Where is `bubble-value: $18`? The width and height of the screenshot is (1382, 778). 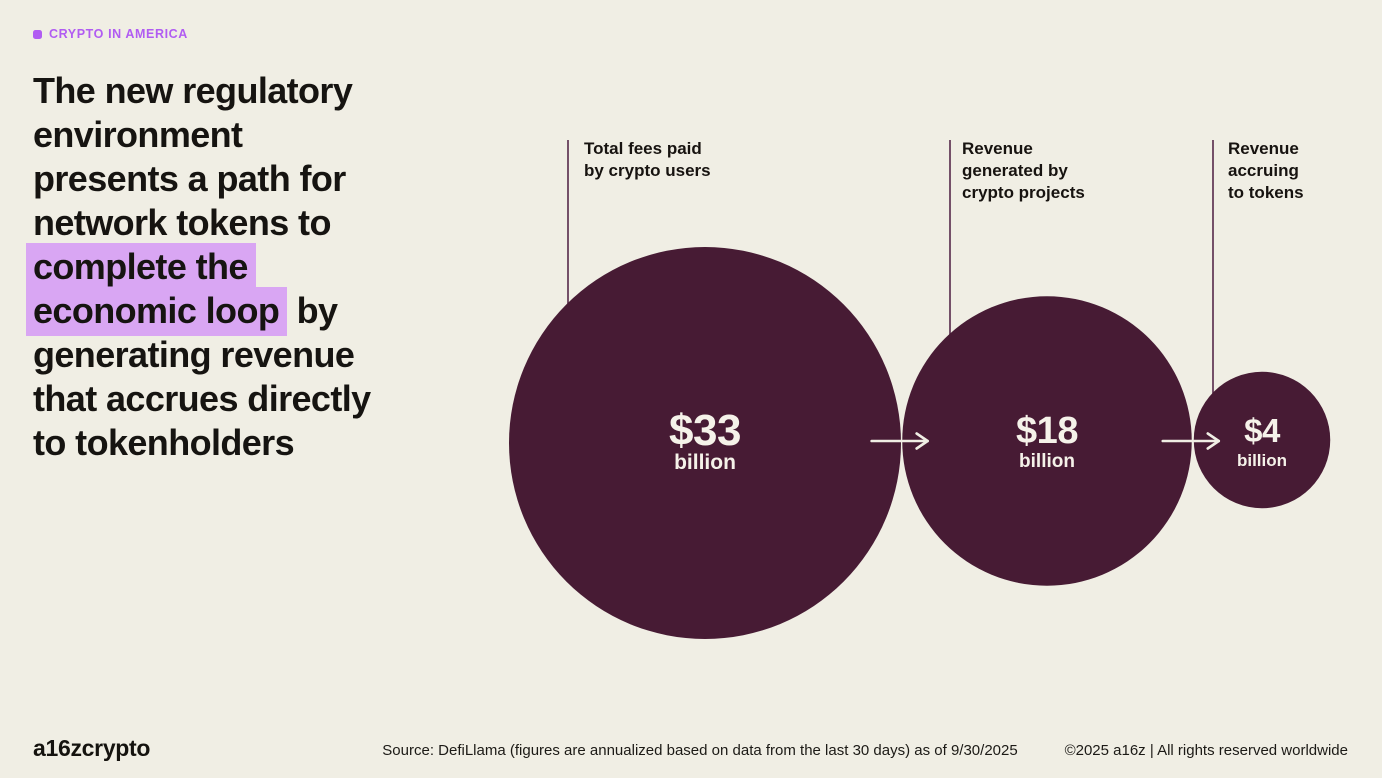 bubble-value: $18 is located at coordinates (1047, 431).